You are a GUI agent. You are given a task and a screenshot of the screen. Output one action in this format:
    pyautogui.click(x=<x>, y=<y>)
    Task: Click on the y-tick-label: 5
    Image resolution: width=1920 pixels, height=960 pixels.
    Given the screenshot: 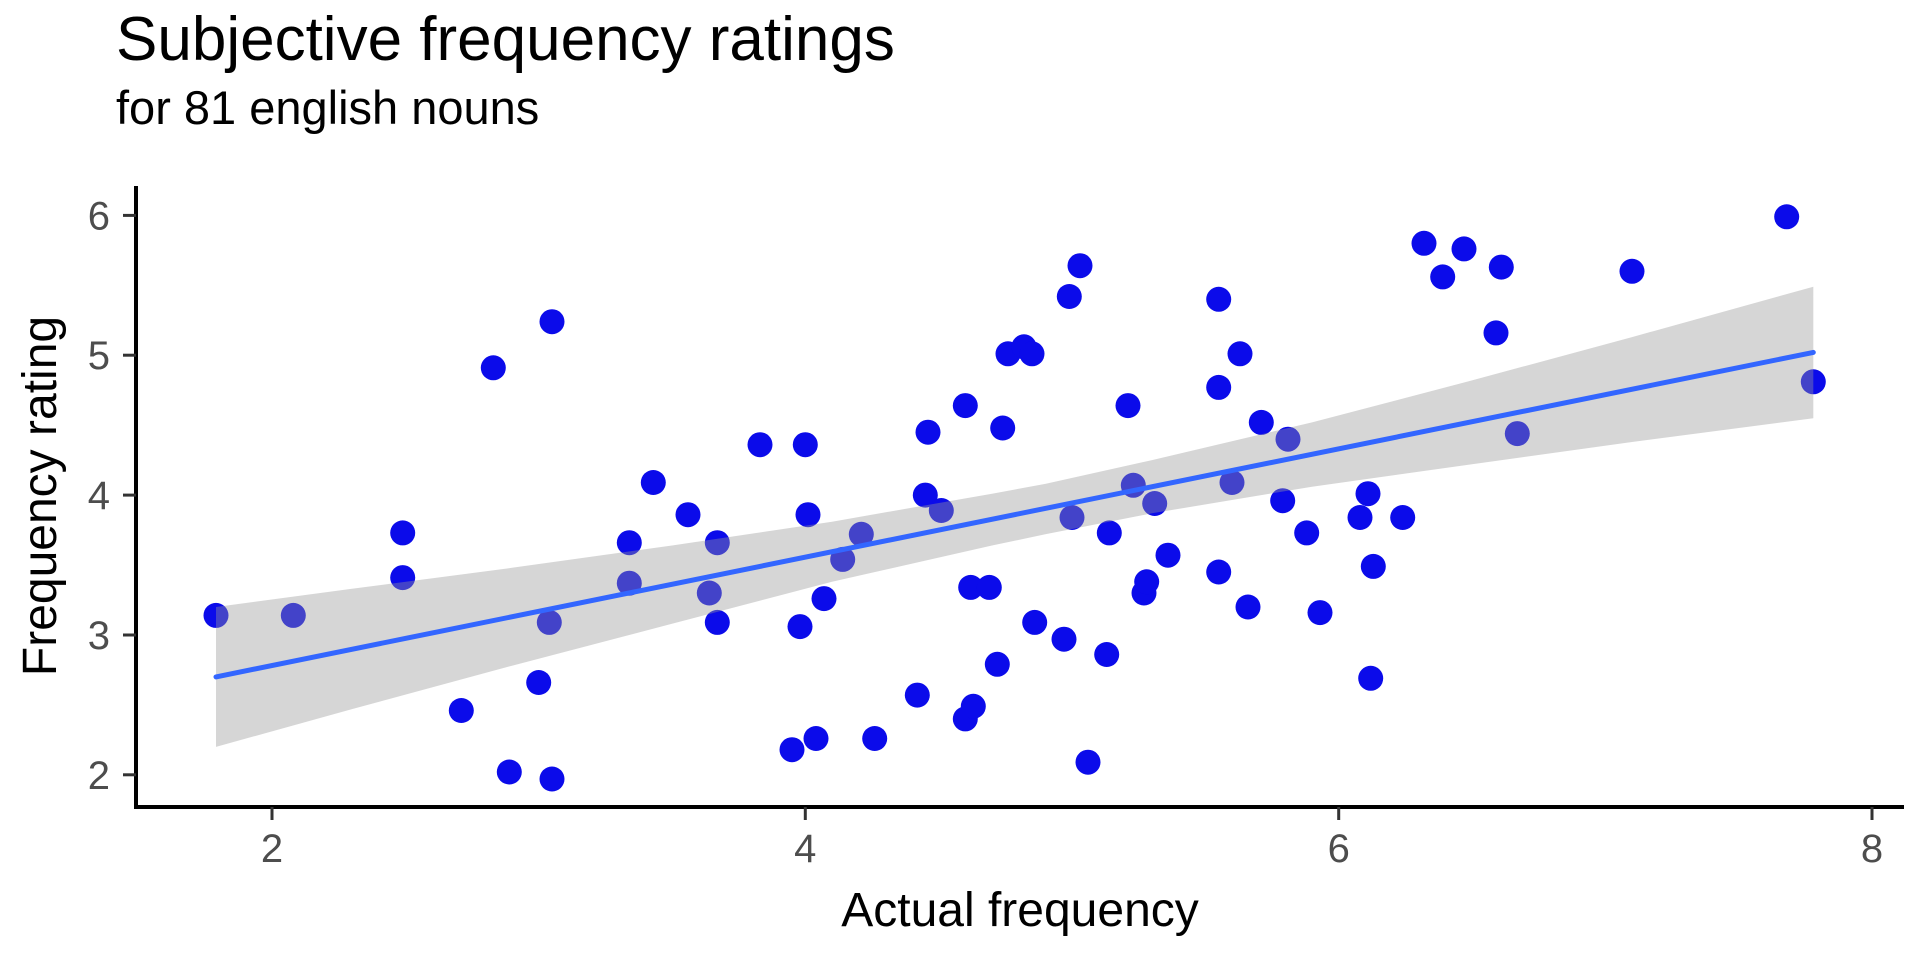 What is the action you would take?
    pyautogui.click(x=99, y=356)
    